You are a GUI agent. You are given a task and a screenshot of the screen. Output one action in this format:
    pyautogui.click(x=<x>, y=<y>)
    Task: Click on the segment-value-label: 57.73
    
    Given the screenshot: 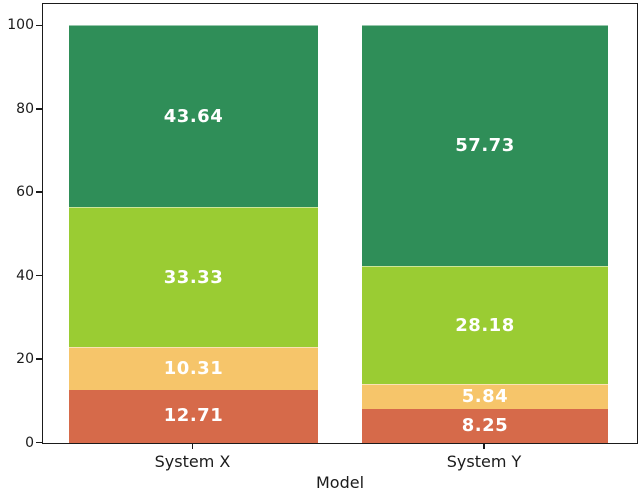 What is the action you would take?
    pyautogui.click(x=485, y=146)
    